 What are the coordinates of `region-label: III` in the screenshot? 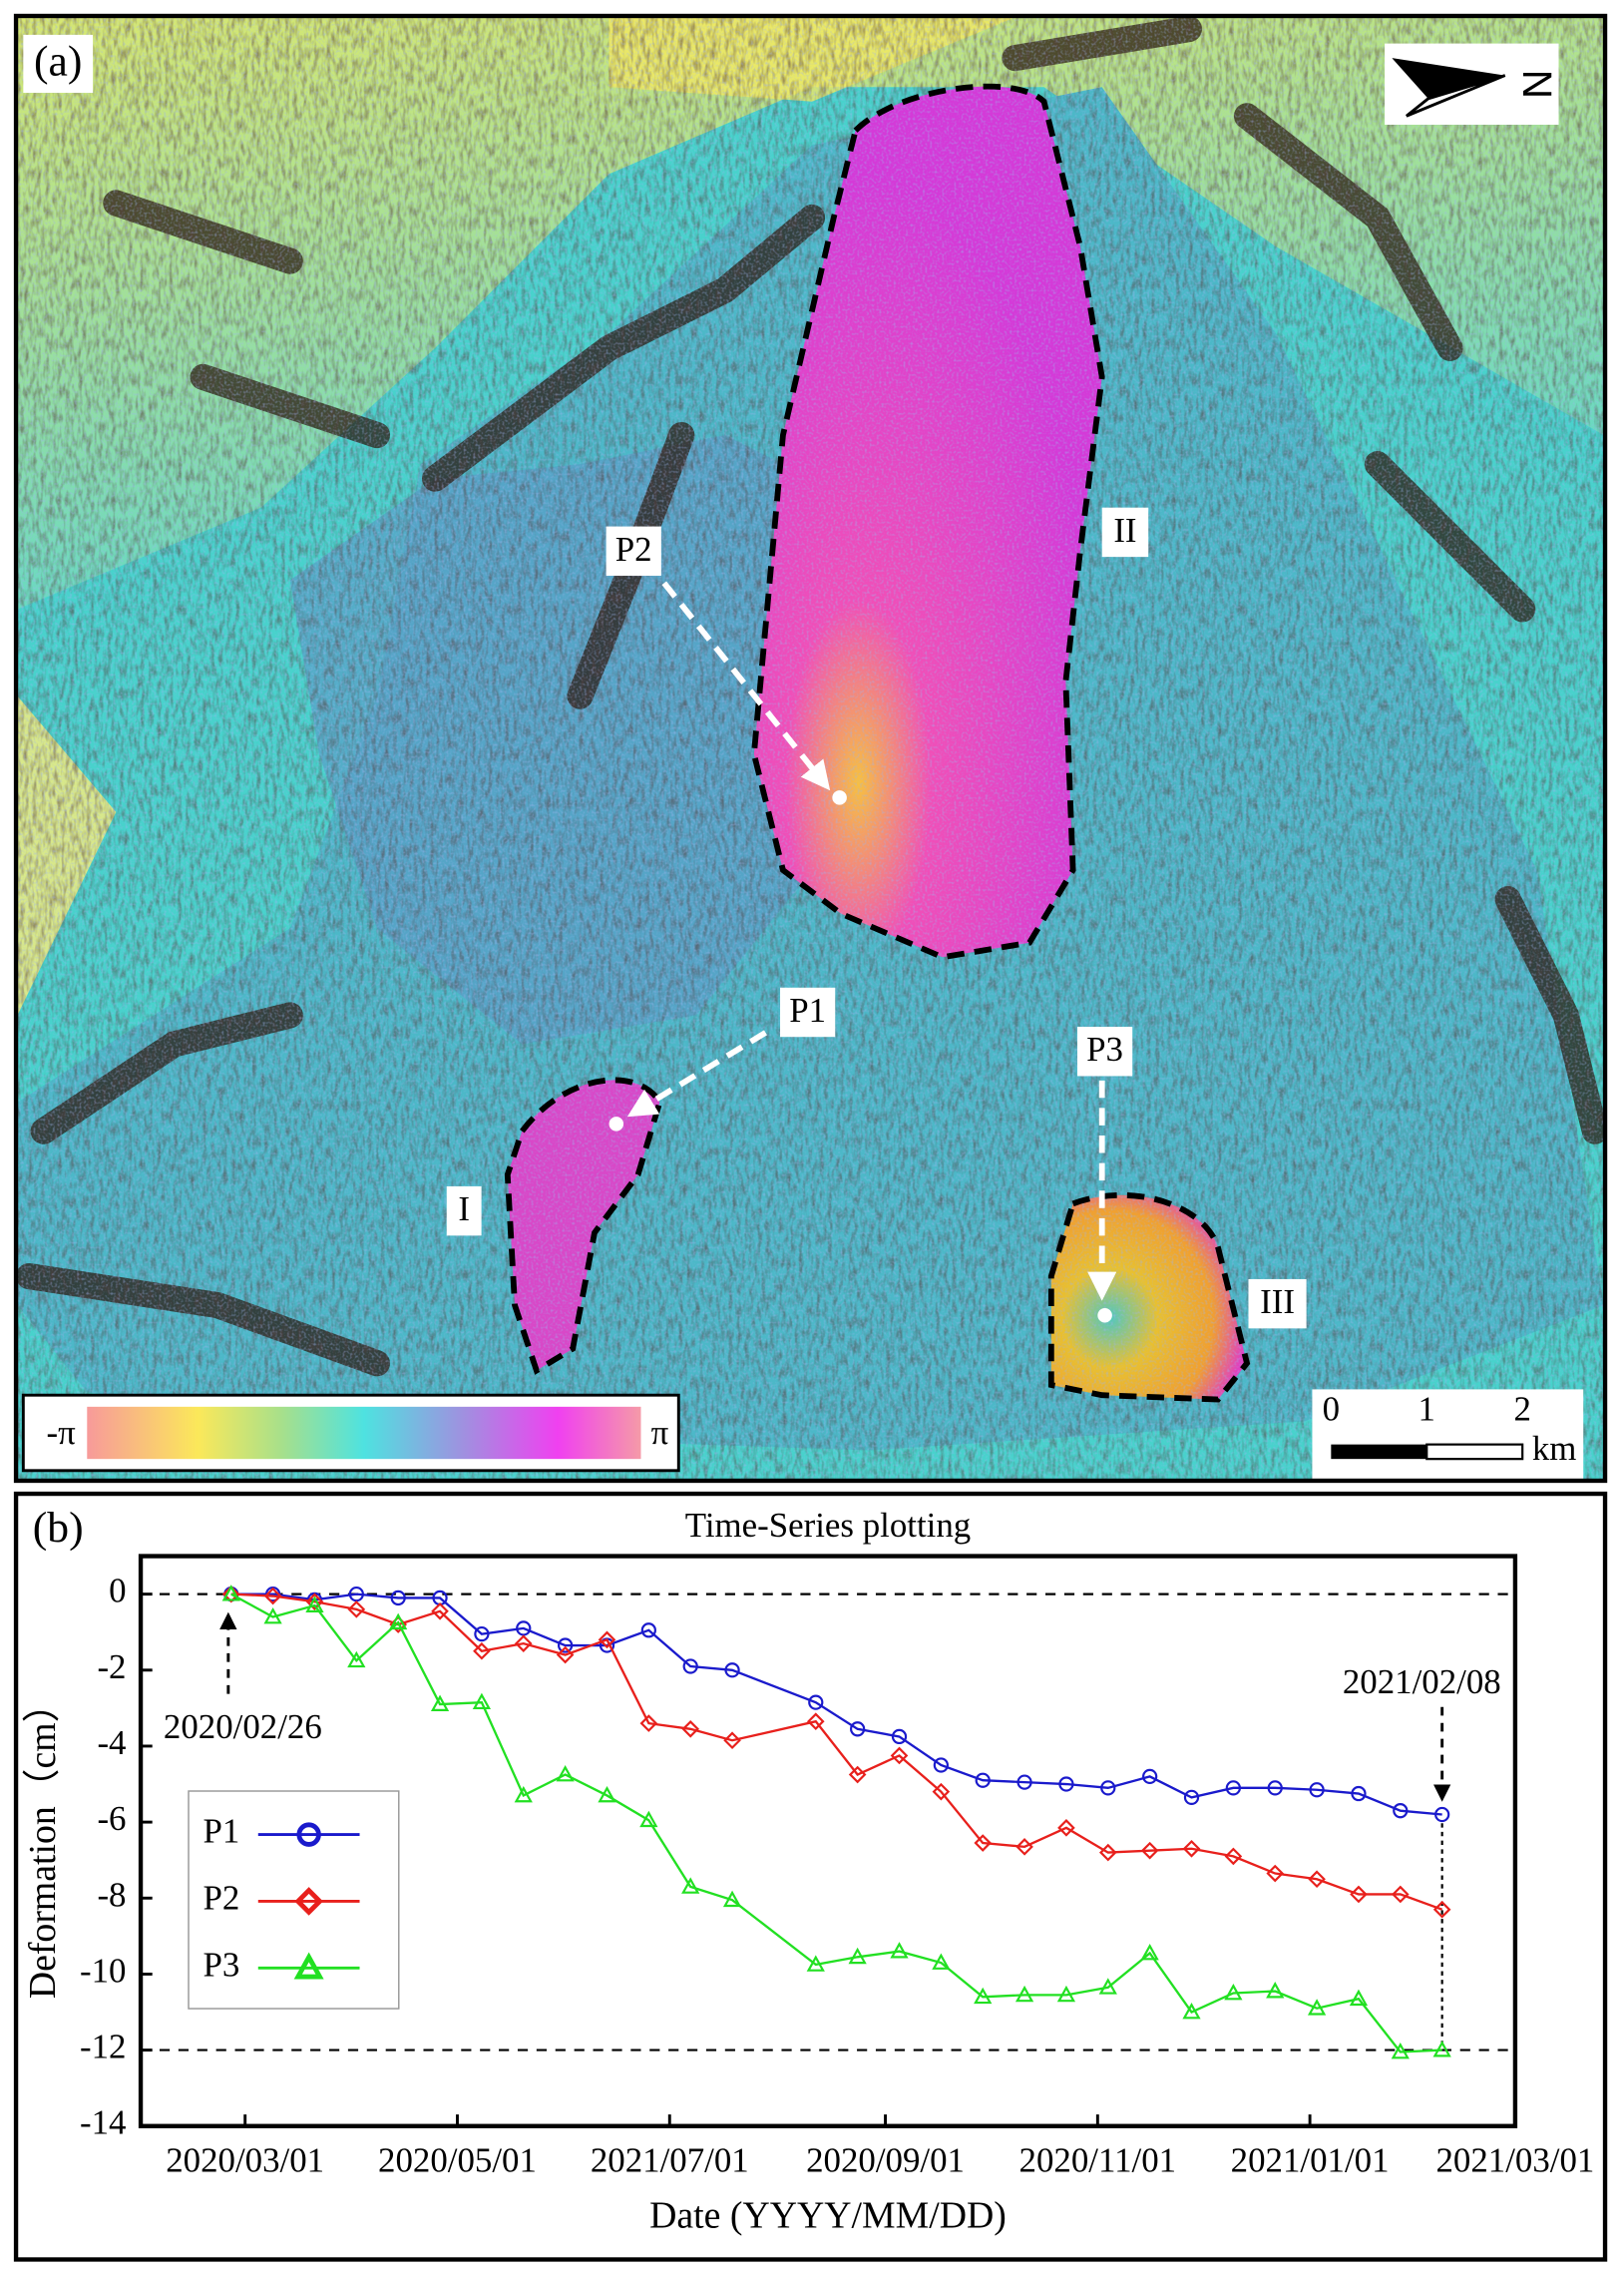 It's located at (1277, 1301).